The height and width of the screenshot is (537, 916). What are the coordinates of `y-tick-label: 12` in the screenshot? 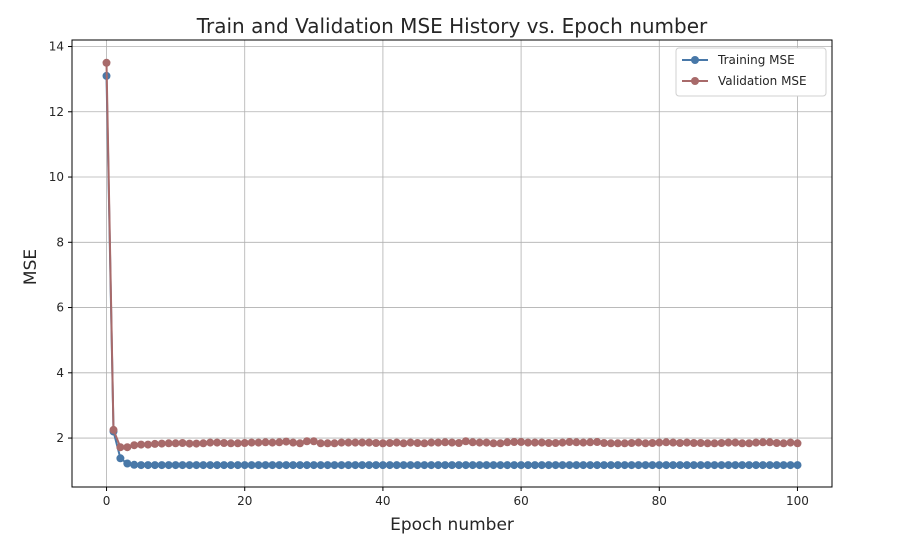 It's located at (56, 112).